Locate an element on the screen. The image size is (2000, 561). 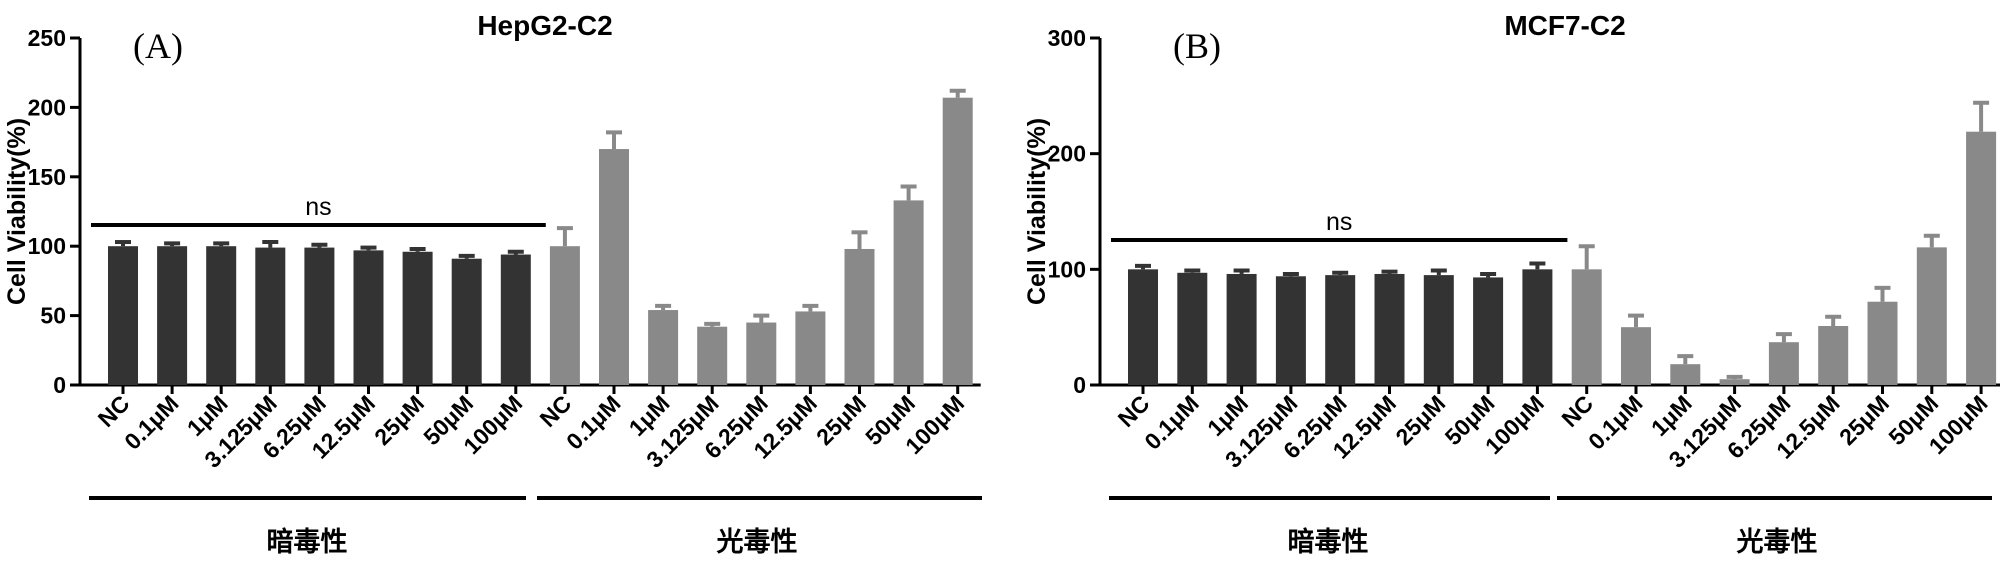
chart-title: HepG2-C2 is located at coordinates (544, 25).